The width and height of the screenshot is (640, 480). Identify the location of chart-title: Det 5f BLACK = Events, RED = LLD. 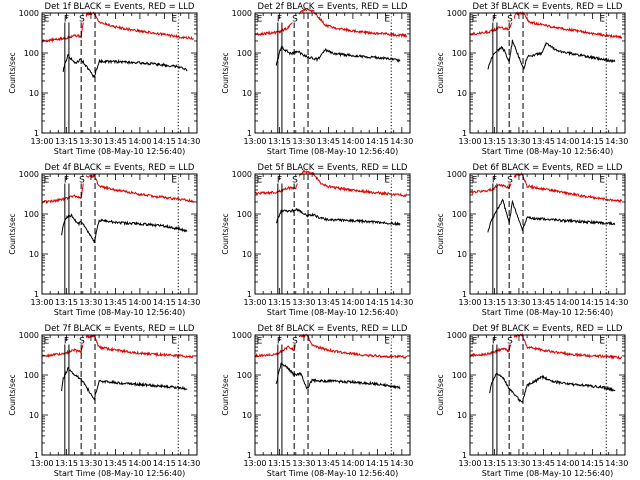
(333, 168).